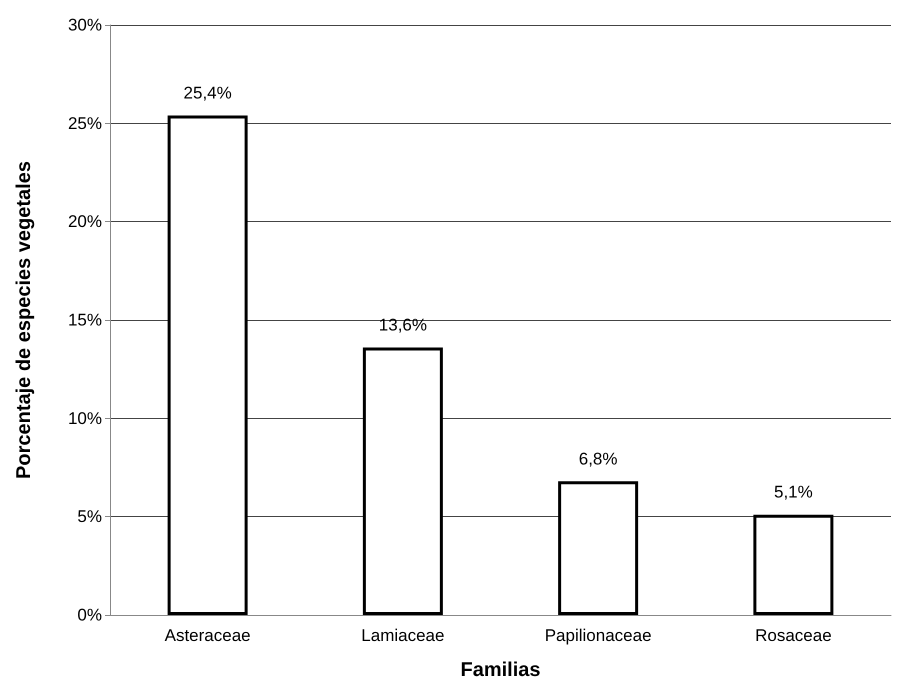 The height and width of the screenshot is (699, 897). I want to click on y-axis-title: Porcentaje de especies vegetales, so click(24, 320).